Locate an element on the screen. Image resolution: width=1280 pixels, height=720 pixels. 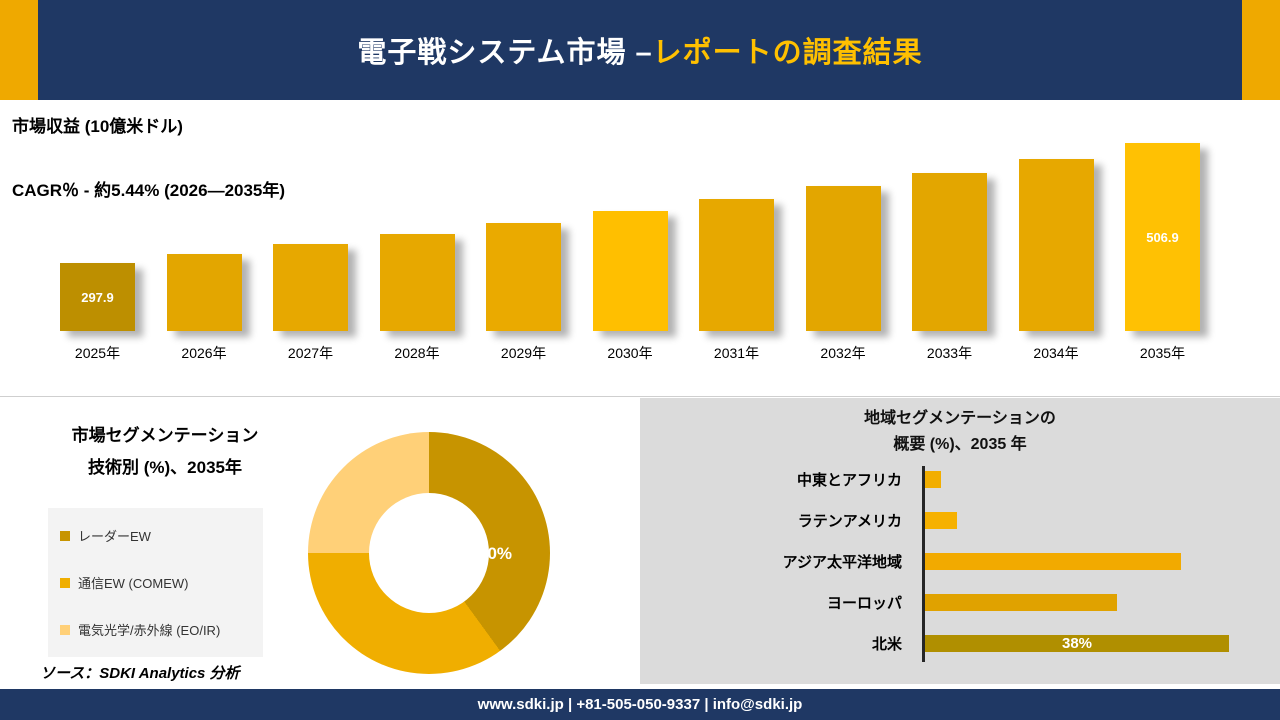
legend-item: 電気光学/赤外線 (EO/IR) is located at coordinates (155, 629).